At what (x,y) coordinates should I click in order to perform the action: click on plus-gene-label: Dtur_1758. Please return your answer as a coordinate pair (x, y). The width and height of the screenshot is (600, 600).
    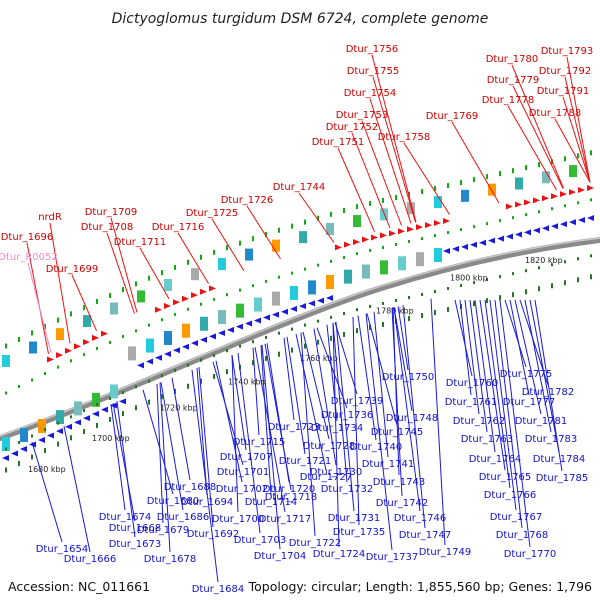
    Looking at the image, I should click on (404, 137).